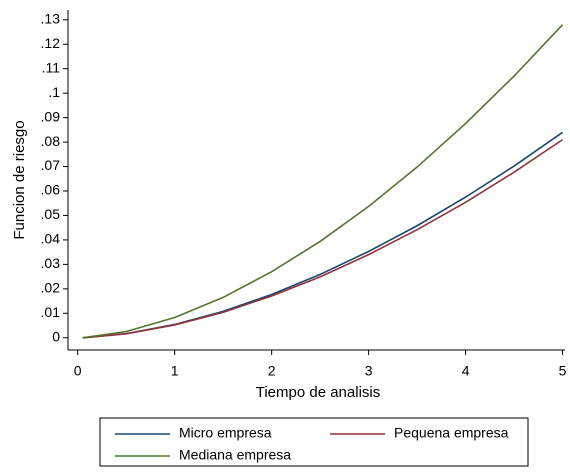 Image resolution: width=570 pixels, height=472 pixels. What do you see at coordinates (369, 371) in the screenshot?
I see `x-tick-label: 3` at bounding box center [369, 371].